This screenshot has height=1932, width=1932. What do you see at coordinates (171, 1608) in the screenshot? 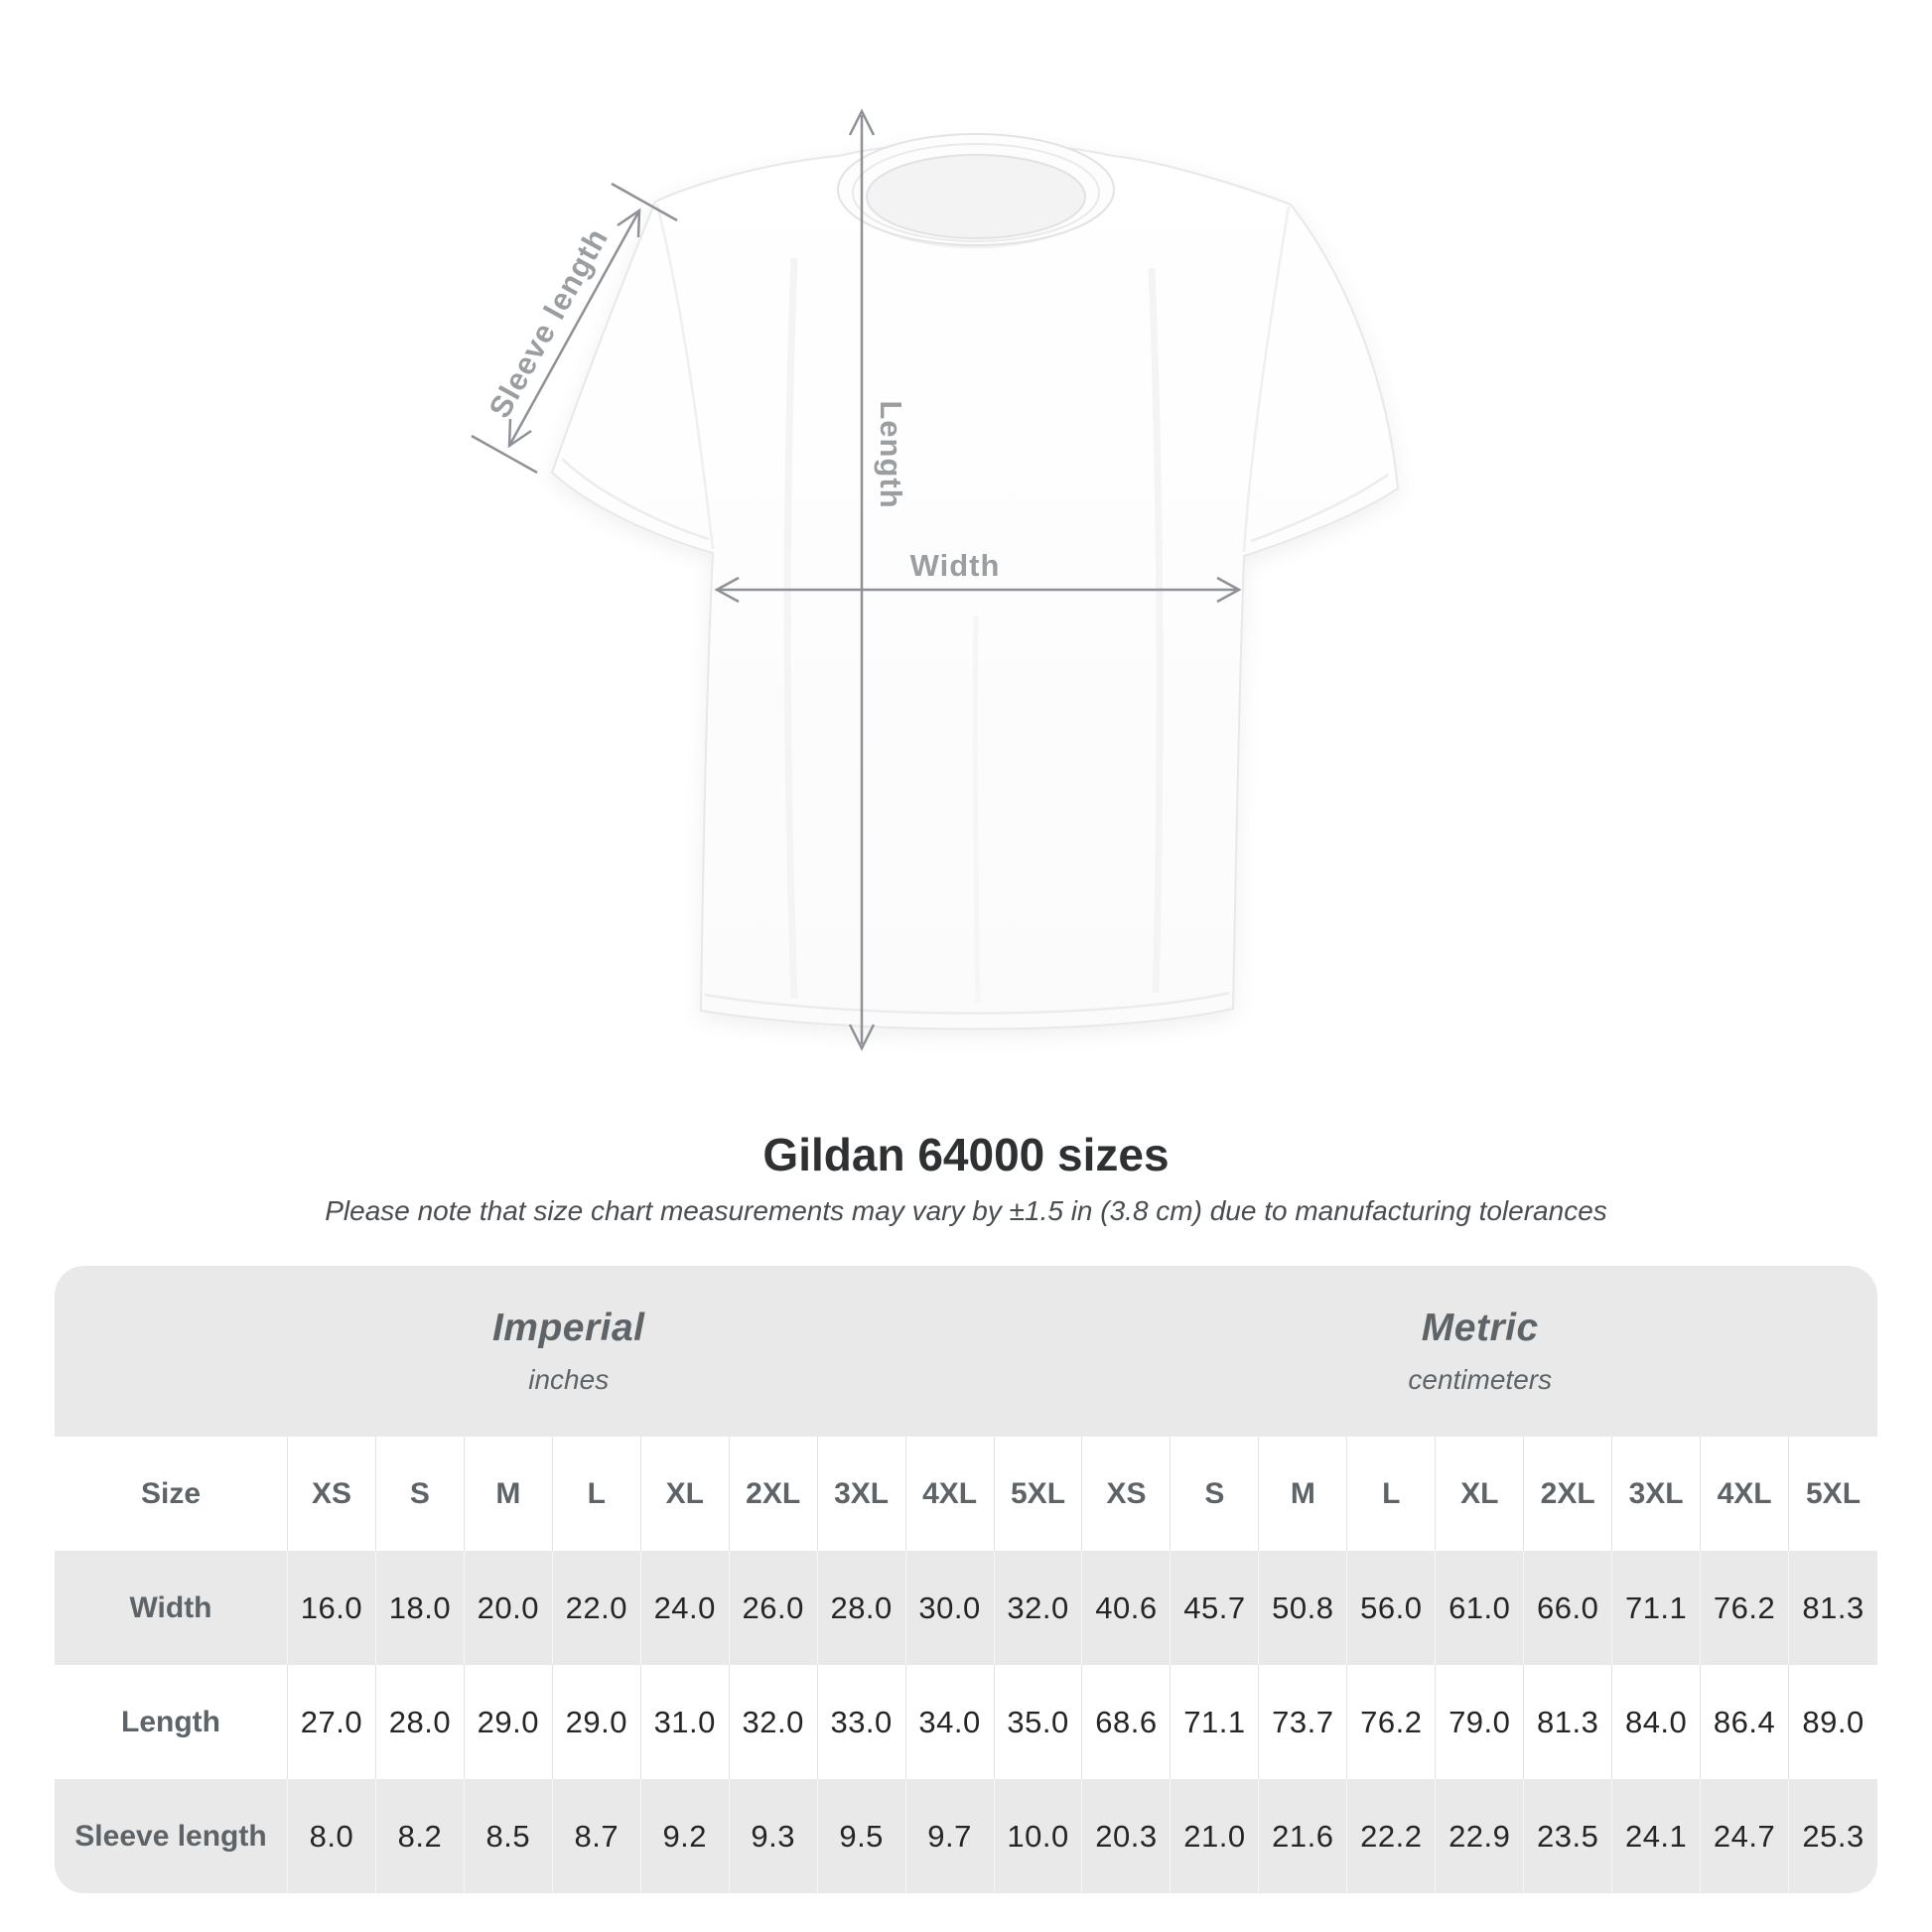
I see `row-label-width: Width` at bounding box center [171, 1608].